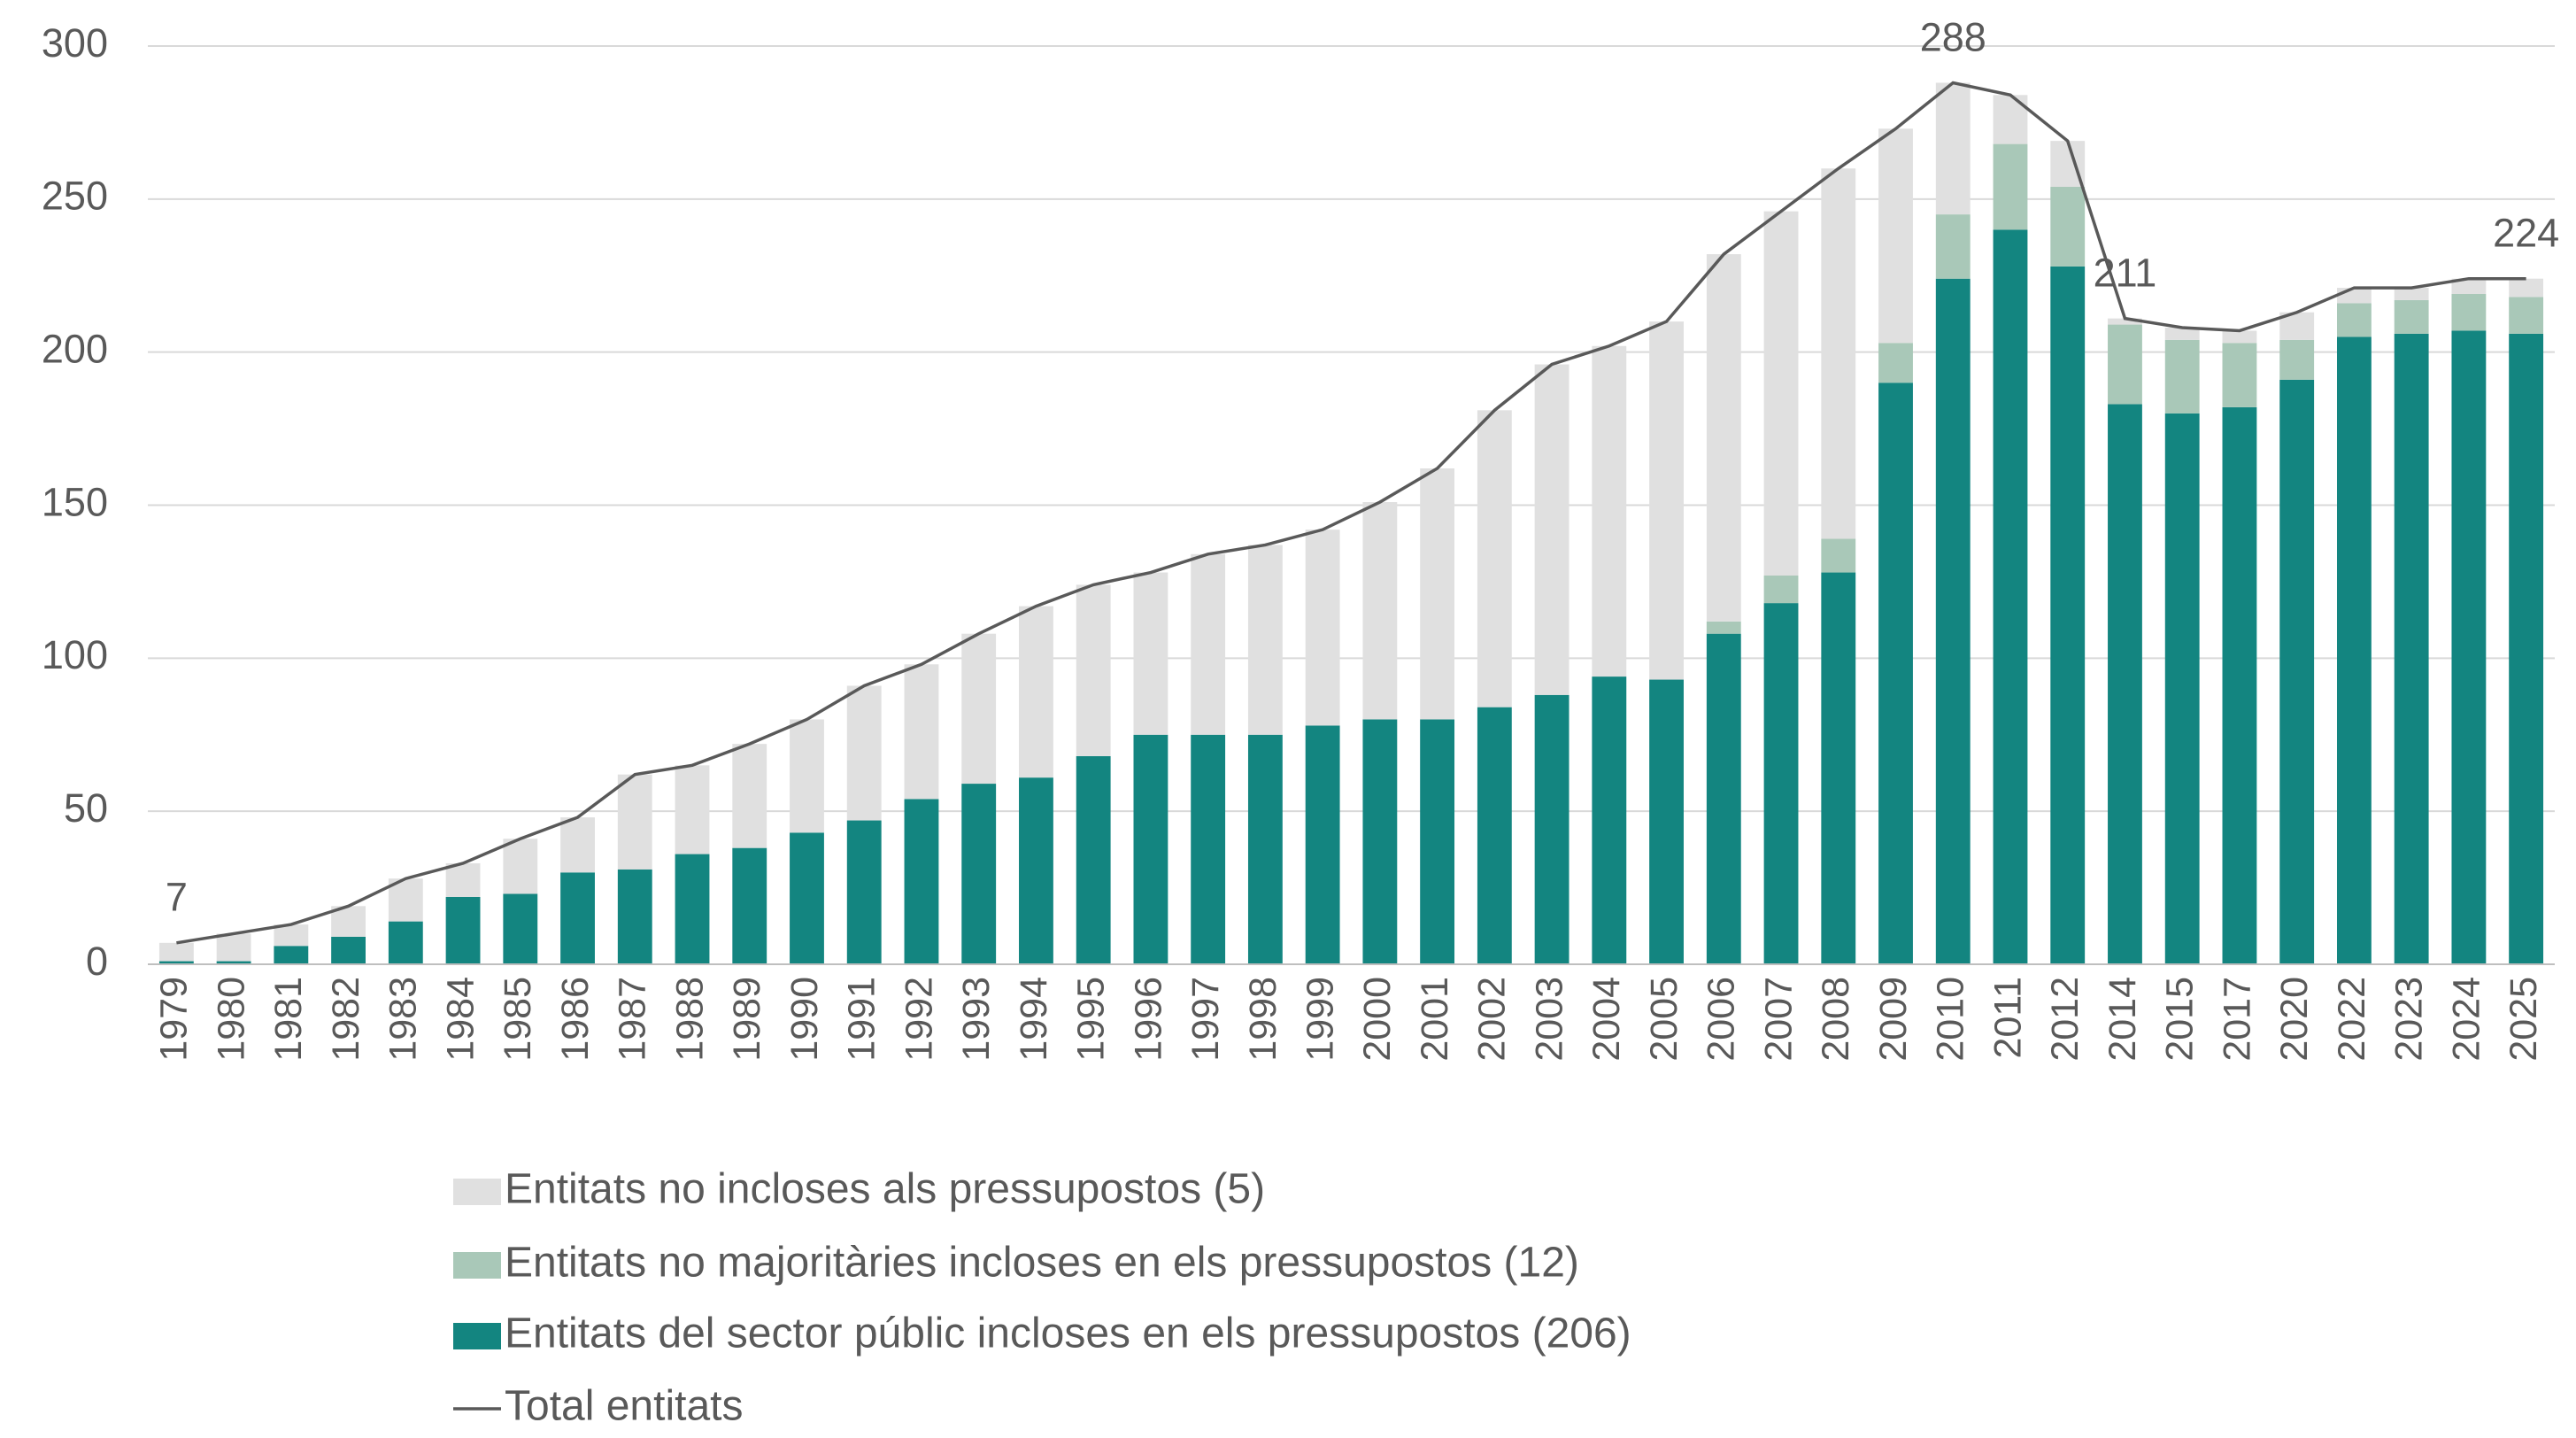 This screenshot has width=2576, height=1438. What do you see at coordinates (2065, 1020) in the screenshot?
I see `x-tick-label: 2012` at bounding box center [2065, 1020].